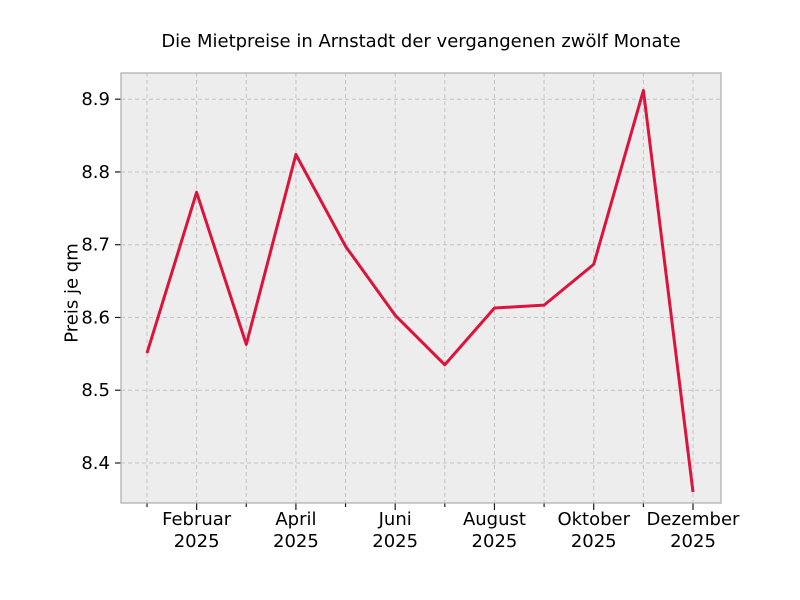 Image resolution: width=800 pixels, height=600 pixels. What do you see at coordinates (95, 390) in the screenshot?
I see `svg-text: 8.5` at bounding box center [95, 390].